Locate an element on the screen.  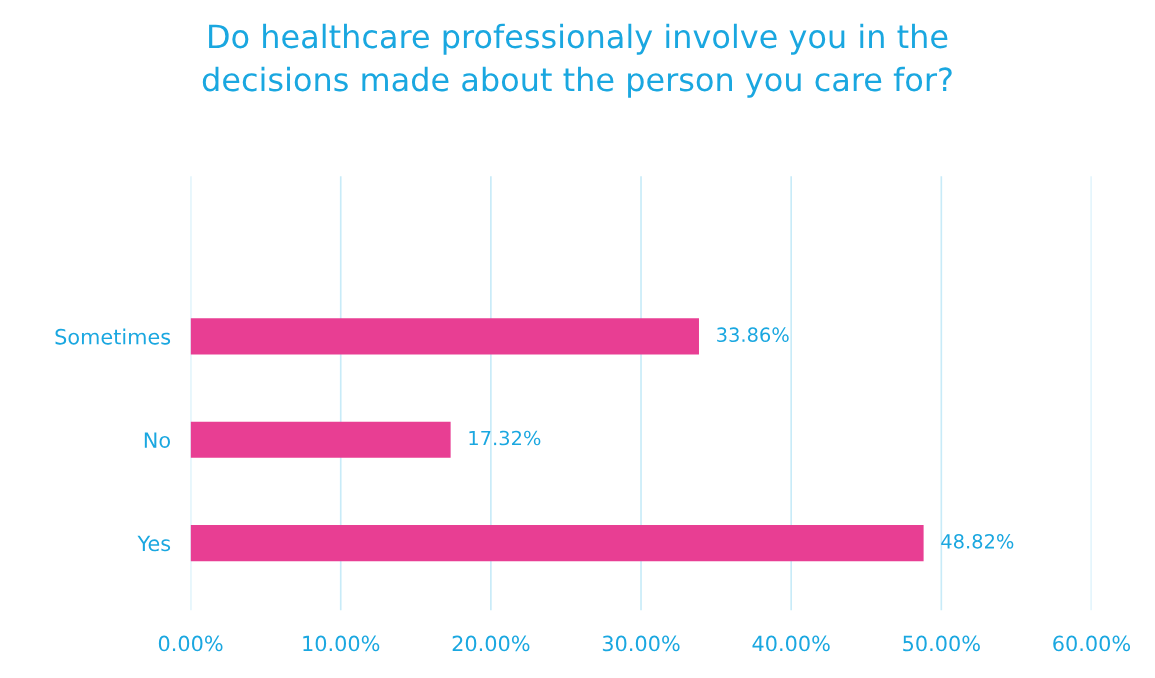
x-tick-label: 30.00% is located at coordinates (641, 643).